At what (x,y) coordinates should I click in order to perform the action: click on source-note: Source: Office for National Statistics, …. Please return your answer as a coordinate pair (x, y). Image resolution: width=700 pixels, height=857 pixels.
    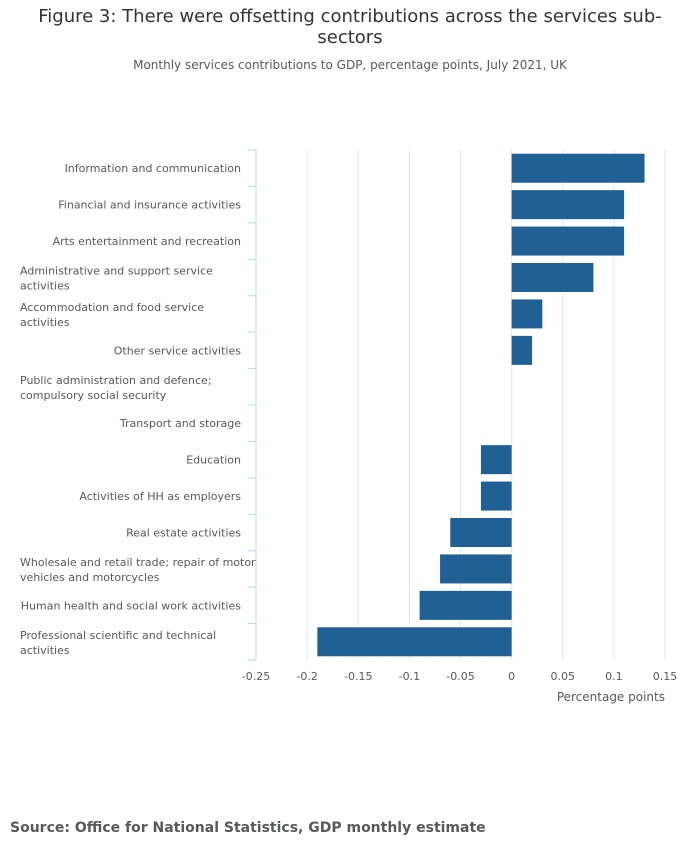
    Looking at the image, I should click on (248, 828).